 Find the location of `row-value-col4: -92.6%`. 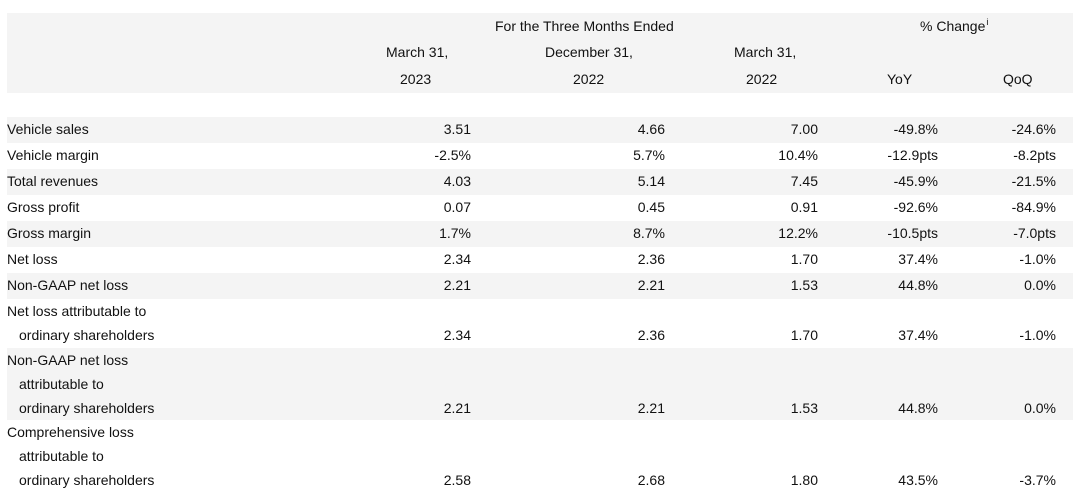

row-value-col4: -92.6% is located at coordinates (915, 207).